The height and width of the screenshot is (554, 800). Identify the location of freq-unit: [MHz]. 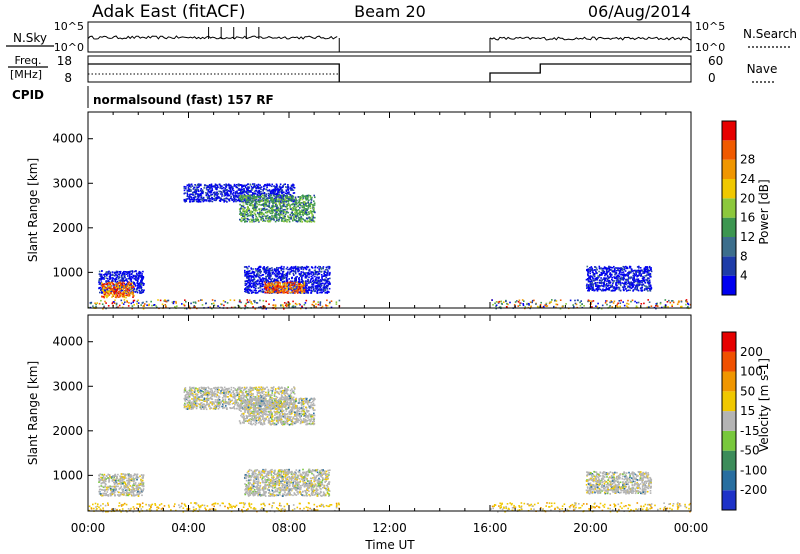
(26, 74).